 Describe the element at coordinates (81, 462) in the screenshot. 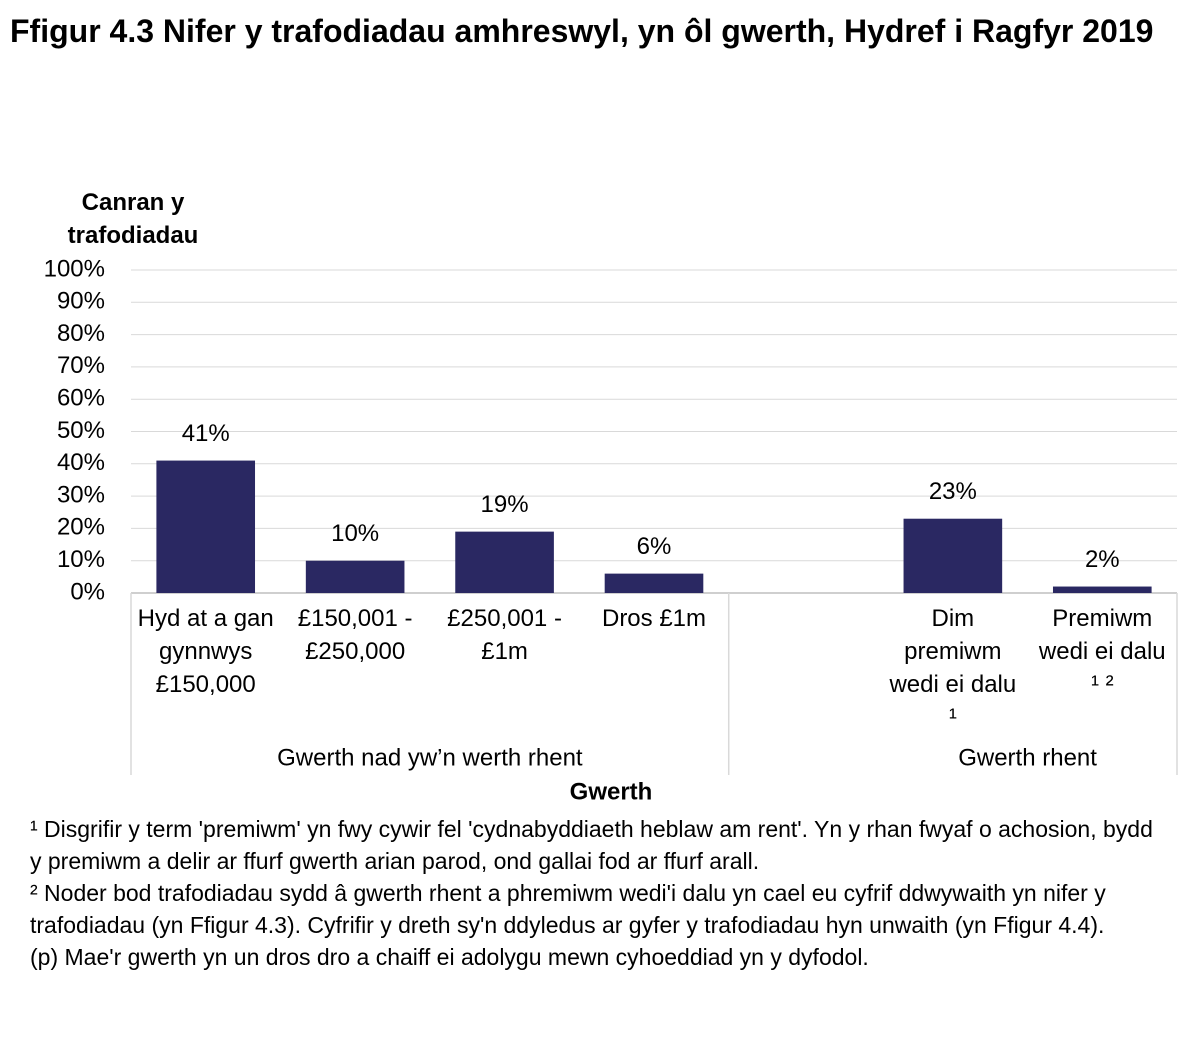

I see `y-tick-label: 40%` at that location.